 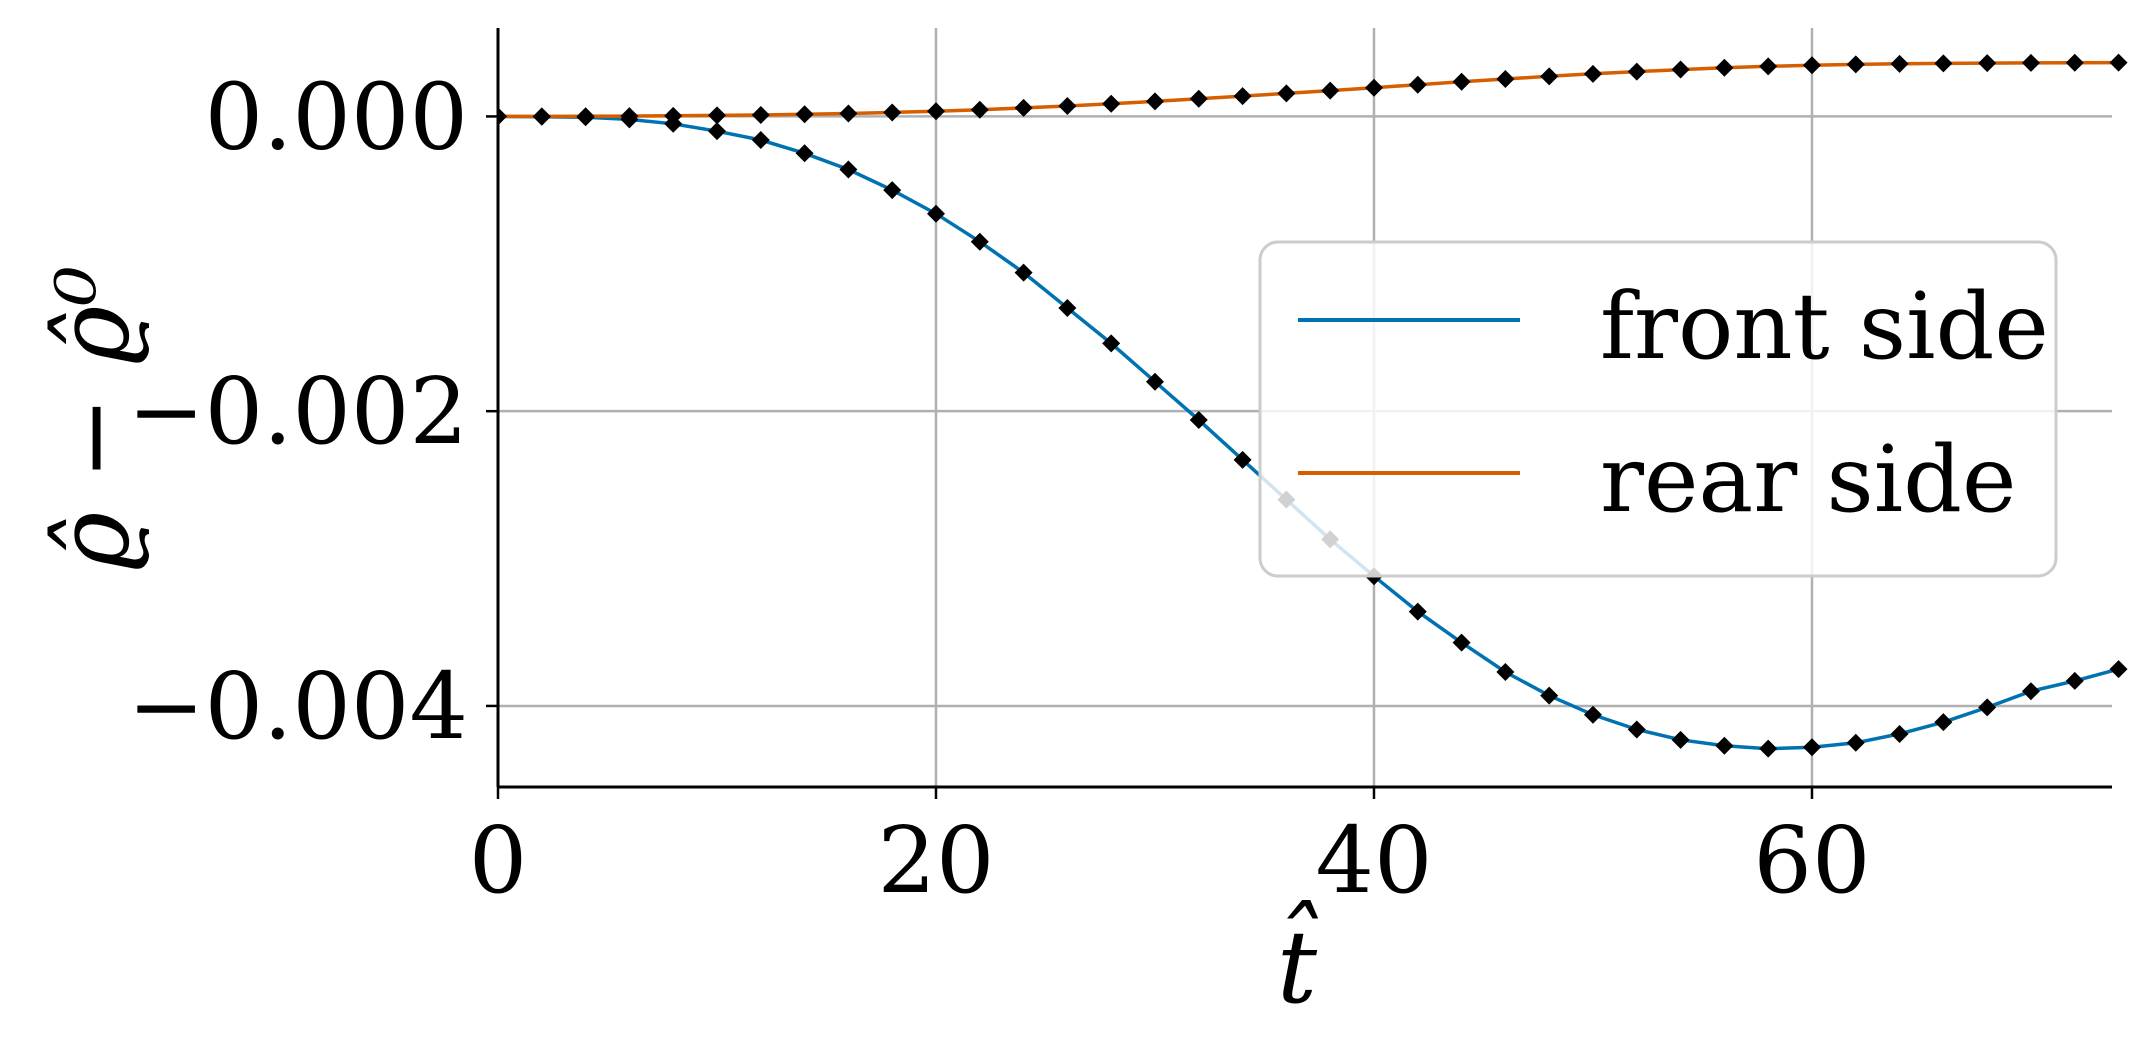 What do you see at coordinates (1373, 860) in the screenshot?
I see `x-tick-label: 40` at bounding box center [1373, 860].